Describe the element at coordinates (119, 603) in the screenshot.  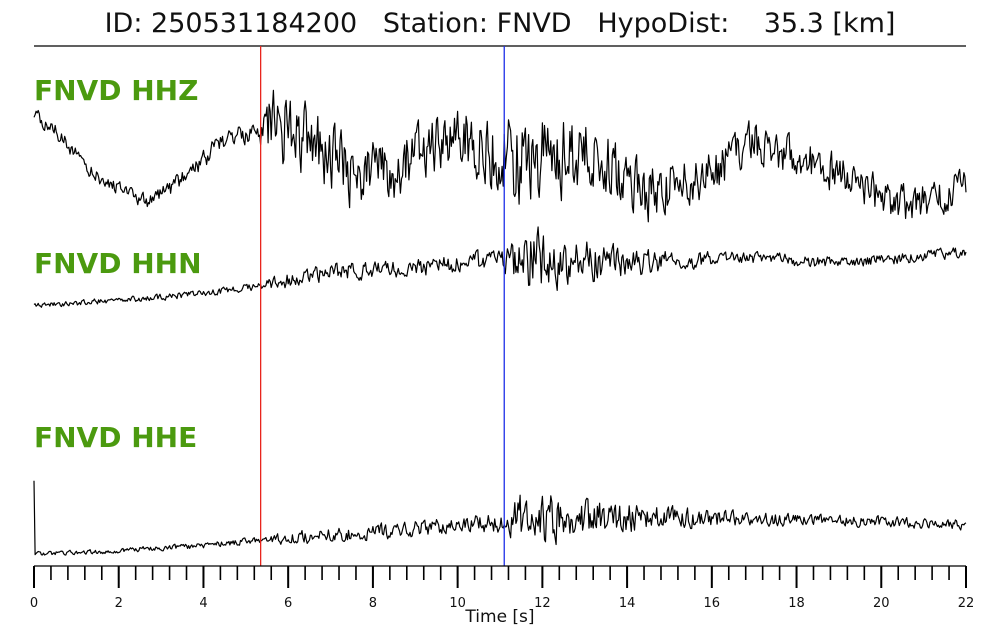
I see `tick-label: 2` at that location.